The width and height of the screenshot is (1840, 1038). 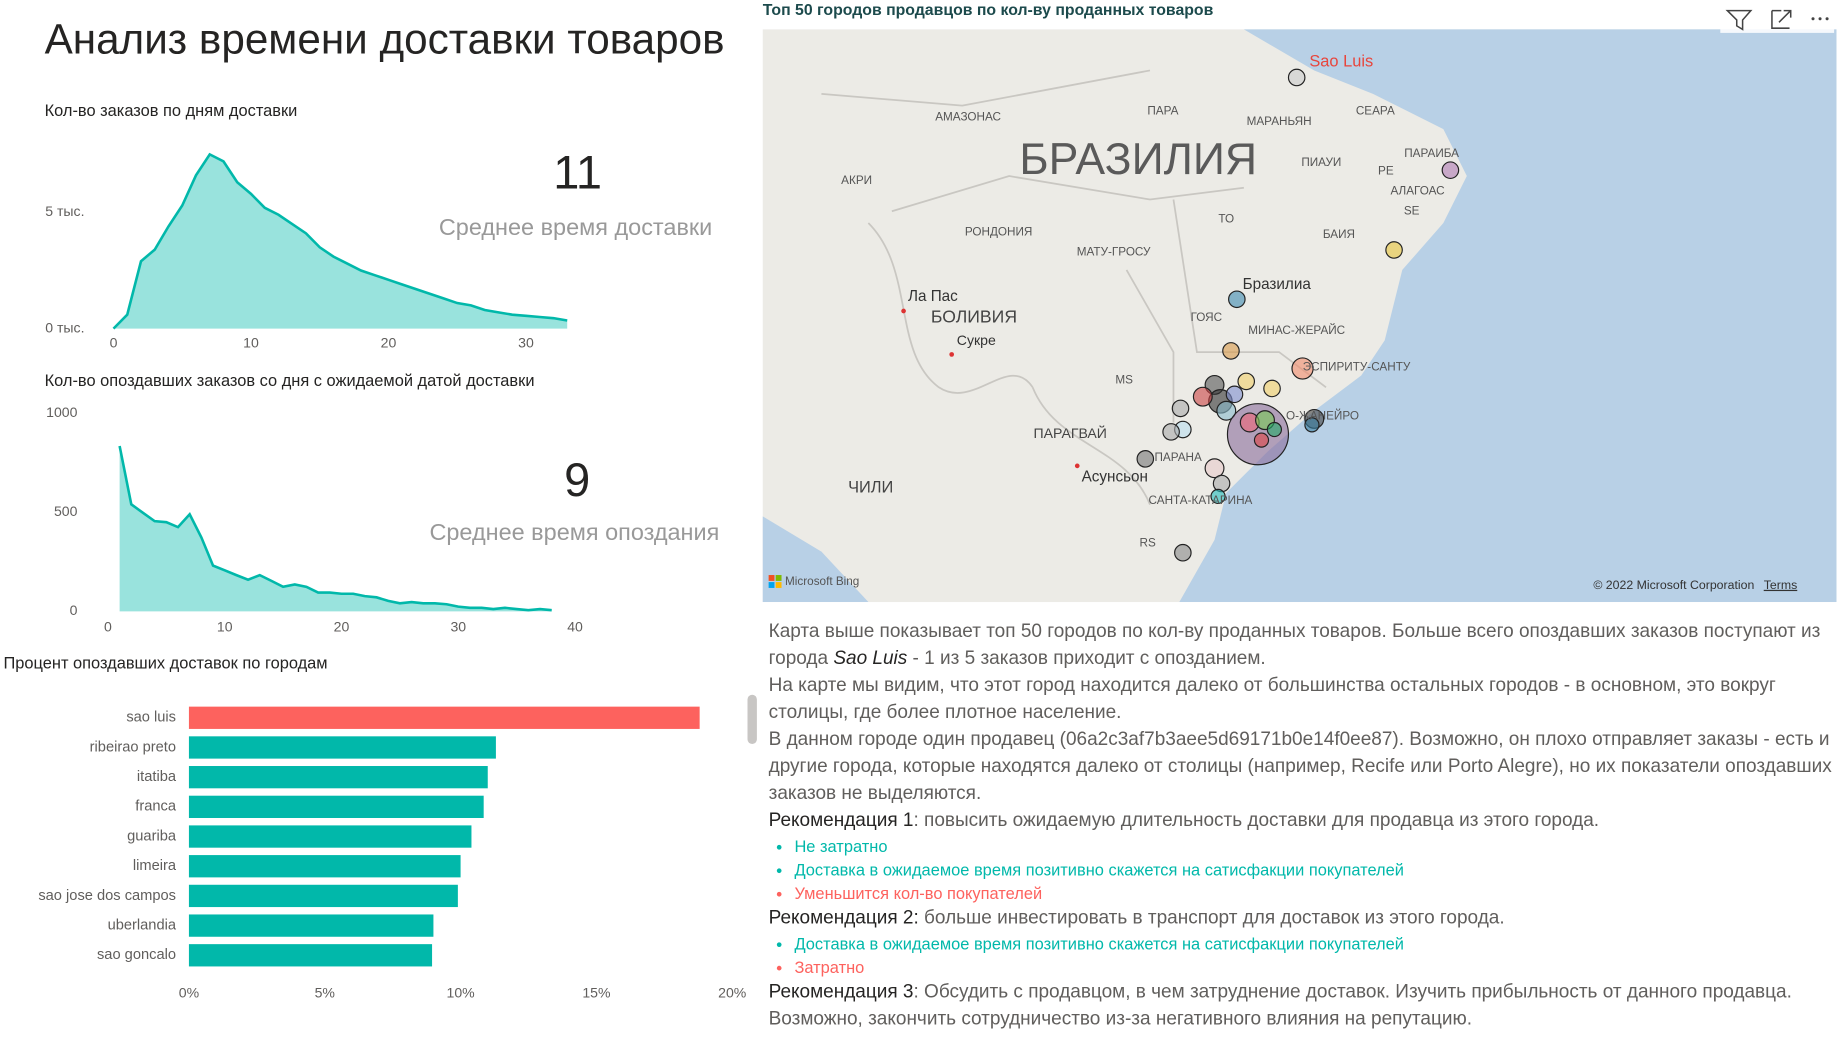 What do you see at coordinates (933, 296) in the screenshot?
I see `map-label: Ла Пас` at bounding box center [933, 296].